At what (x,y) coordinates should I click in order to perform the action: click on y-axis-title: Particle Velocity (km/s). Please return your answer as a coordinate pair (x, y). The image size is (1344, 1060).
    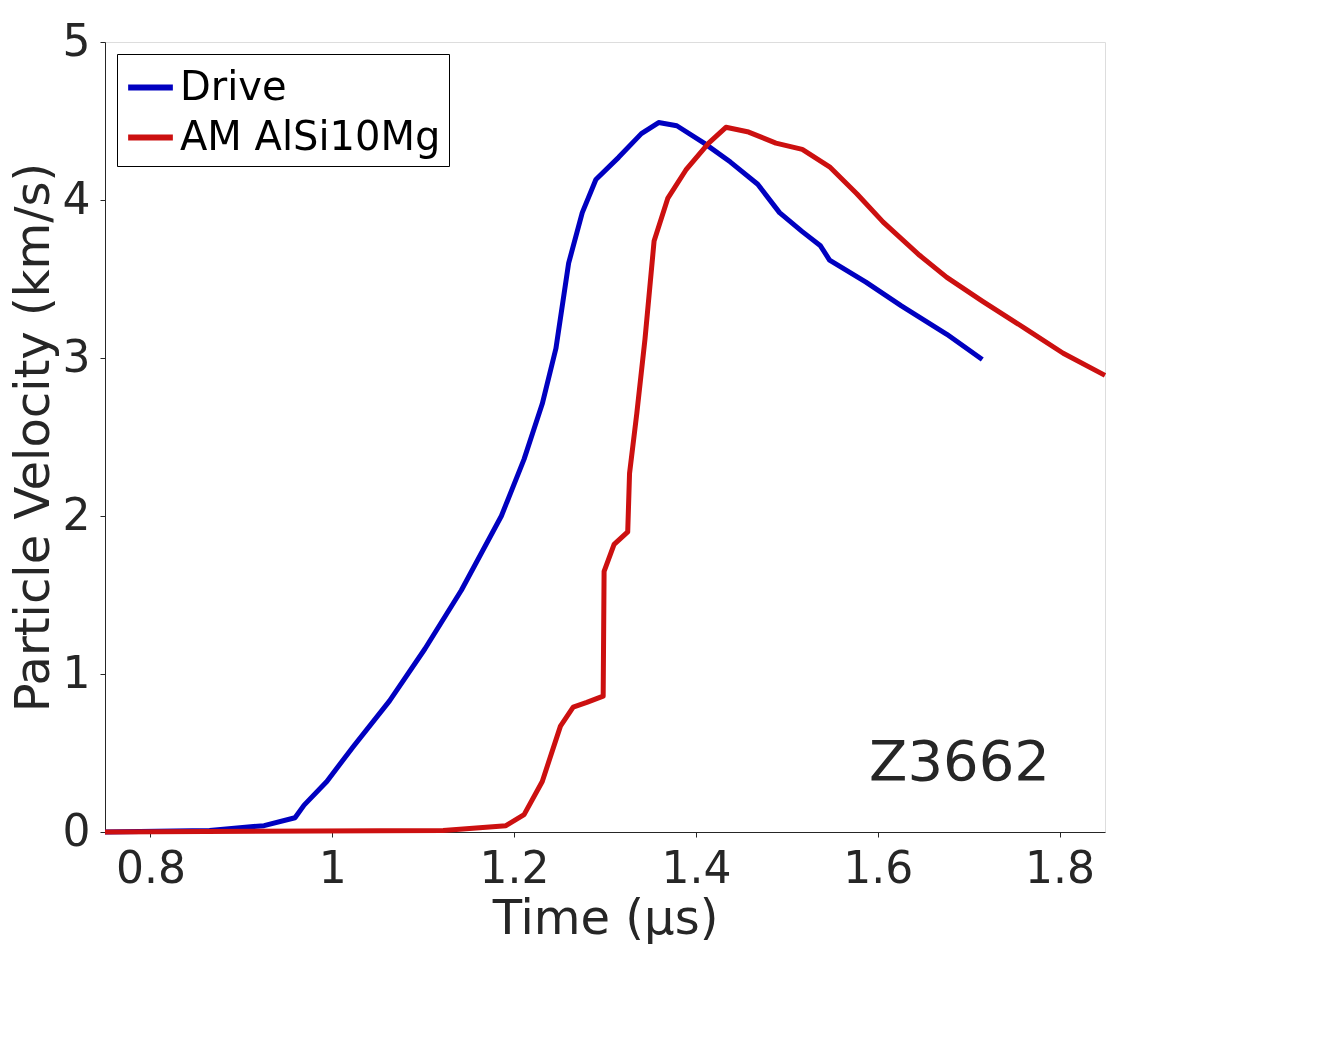
    Looking at the image, I should click on (31, 437).